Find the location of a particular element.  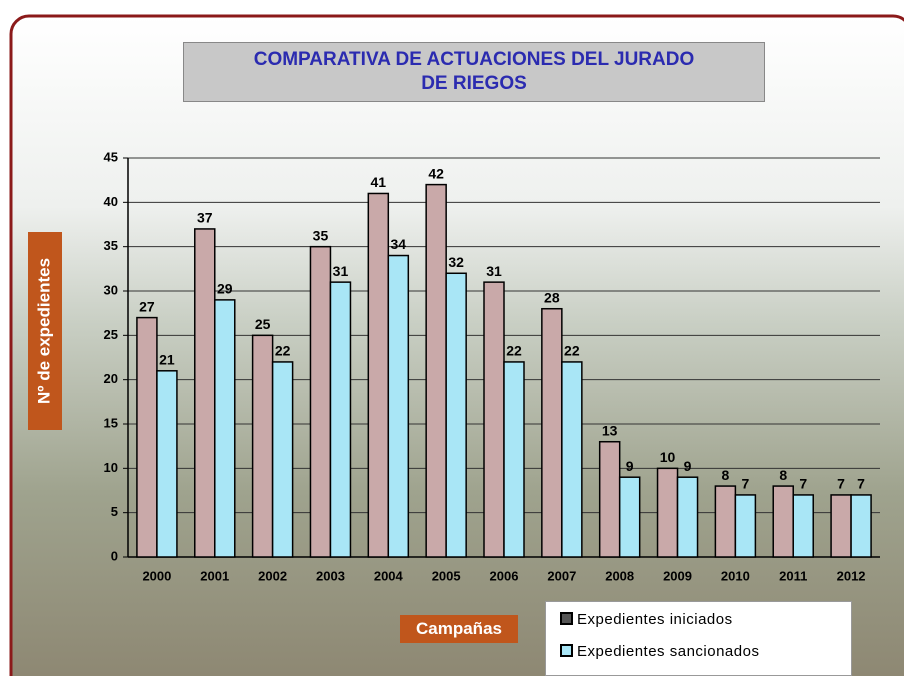

value-label: 35 is located at coordinates (321, 235).